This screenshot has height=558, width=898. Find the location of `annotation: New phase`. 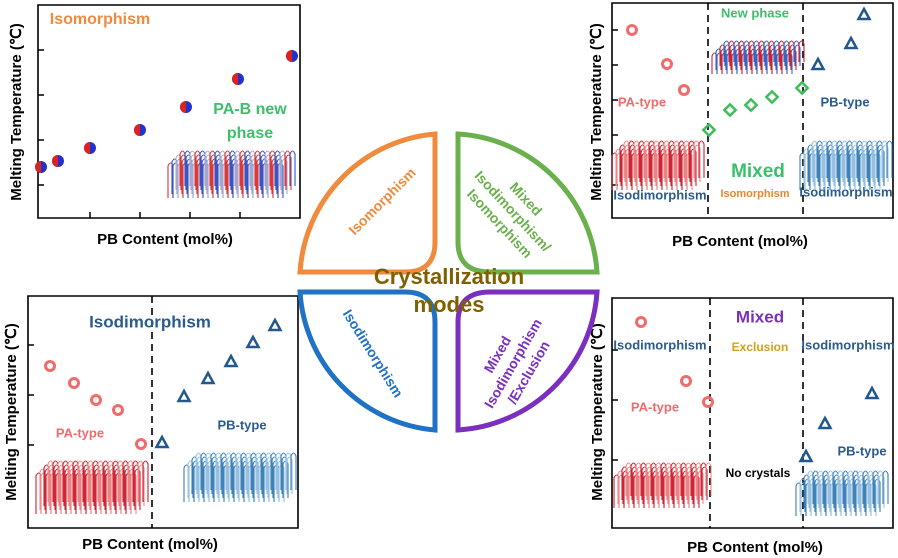

annotation: New phase is located at coordinates (755, 12).